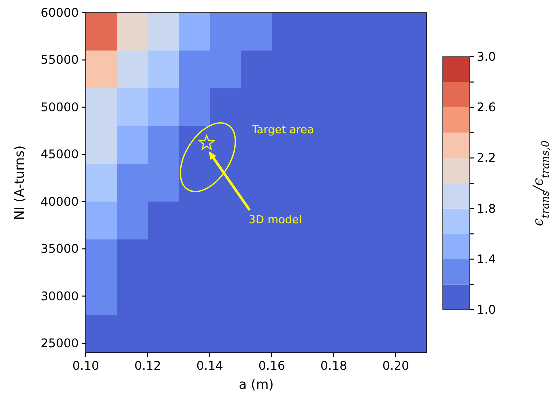 The height and width of the screenshot is (400, 557). I want to click on color-bar-label: 1.8, so click(486, 209).